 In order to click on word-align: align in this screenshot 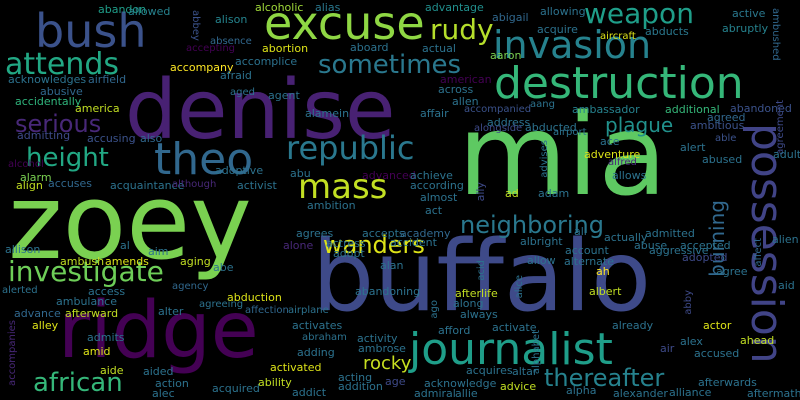, I will do `click(29, 185)`.